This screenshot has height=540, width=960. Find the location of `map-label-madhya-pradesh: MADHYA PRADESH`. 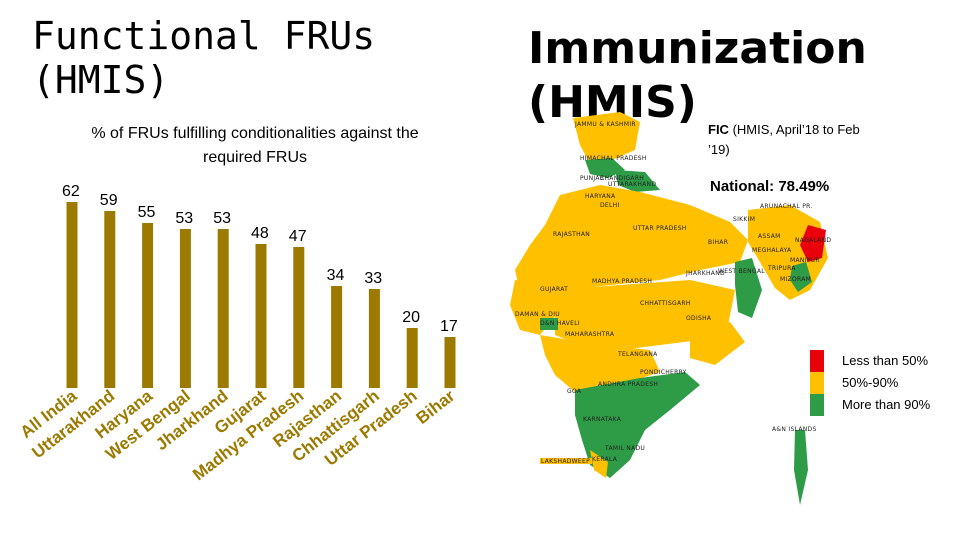

map-label-madhya-pradesh: MADHYA PRADESH is located at coordinates (622, 281).